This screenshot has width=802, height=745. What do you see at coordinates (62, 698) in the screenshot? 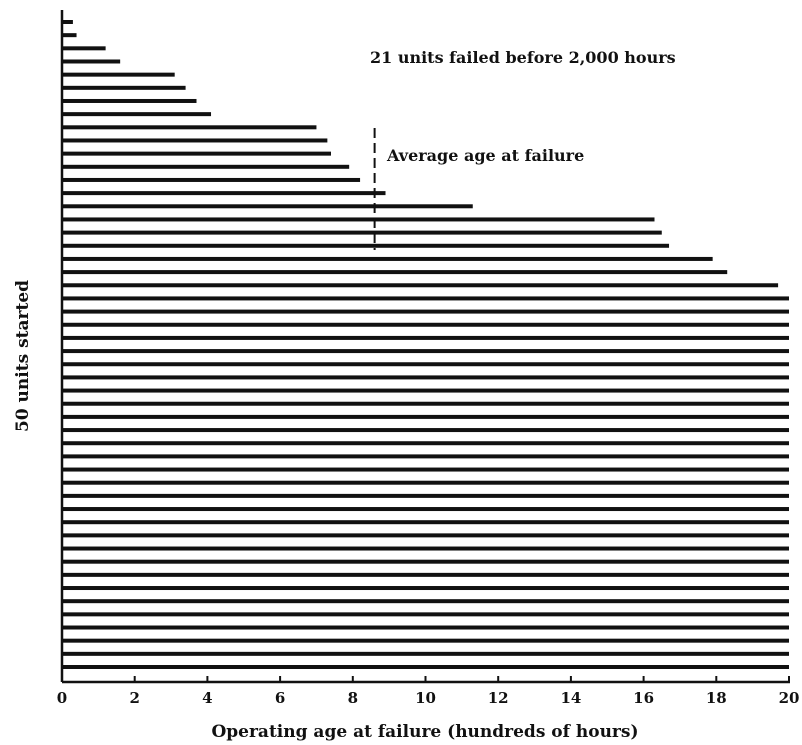
I see `x-tick-label-0: 0` at bounding box center [62, 698].